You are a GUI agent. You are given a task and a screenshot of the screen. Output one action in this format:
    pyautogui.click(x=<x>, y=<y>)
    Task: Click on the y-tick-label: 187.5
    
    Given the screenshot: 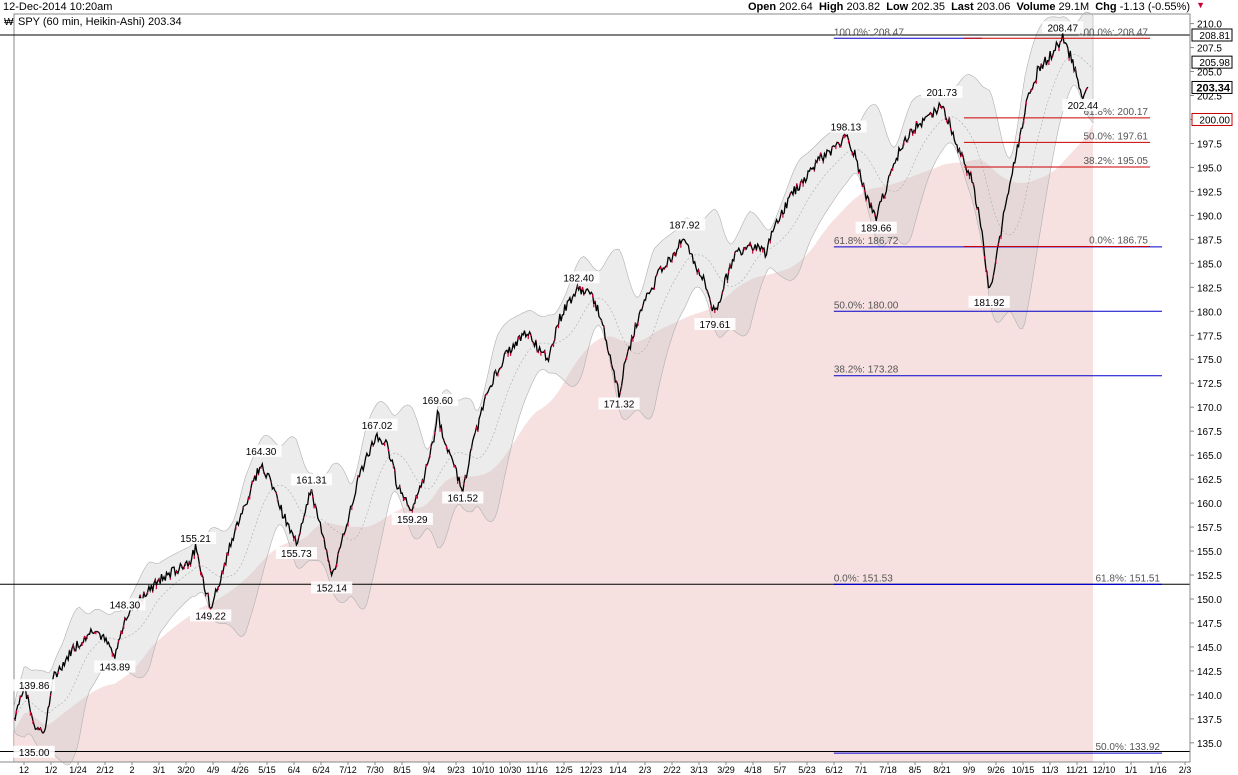 What is the action you would take?
    pyautogui.click(x=1209, y=240)
    